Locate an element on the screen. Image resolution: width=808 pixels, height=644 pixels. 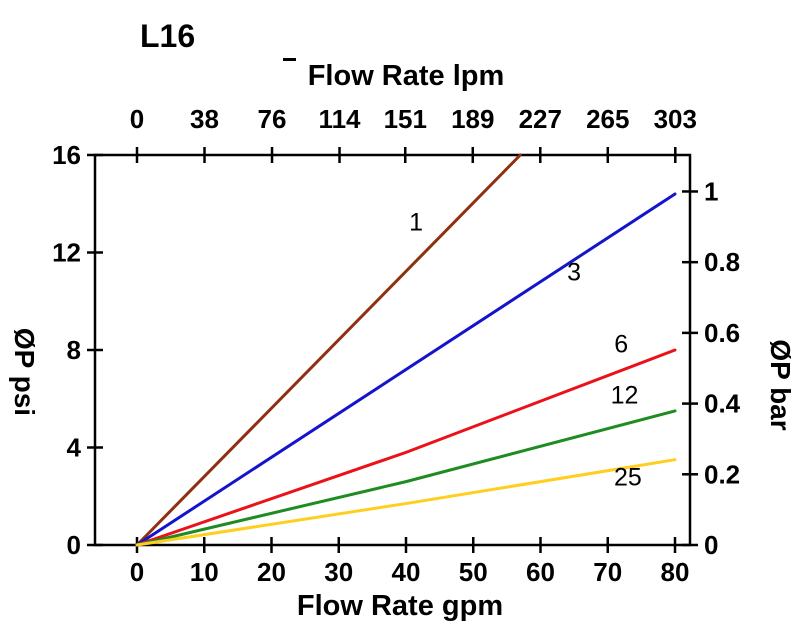
series-label-1: 1 is located at coordinates (416, 223).